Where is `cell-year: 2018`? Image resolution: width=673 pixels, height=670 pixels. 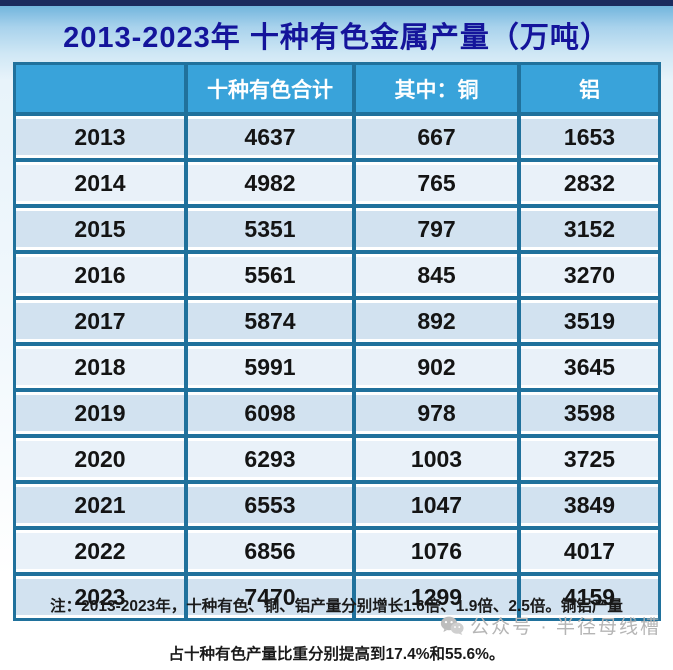 cell-year: 2018 is located at coordinates (100, 367).